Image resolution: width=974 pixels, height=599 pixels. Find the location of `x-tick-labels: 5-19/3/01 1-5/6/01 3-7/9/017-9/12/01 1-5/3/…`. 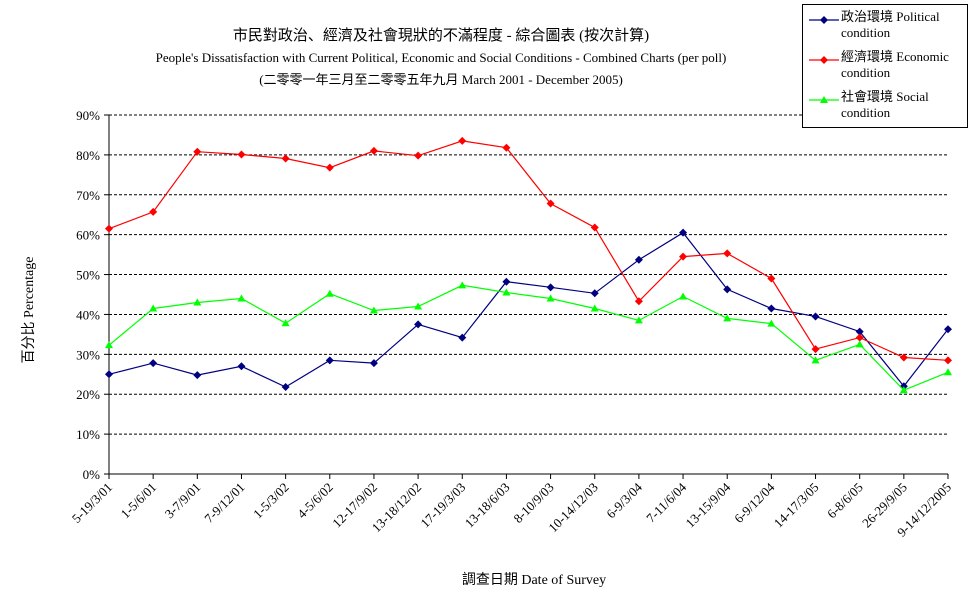

x-tick-labels: 5-19/3/01 1-5/6/01 3-7/9/017-9/12/01 1-5/3/… is located at coordinates (511, 509).